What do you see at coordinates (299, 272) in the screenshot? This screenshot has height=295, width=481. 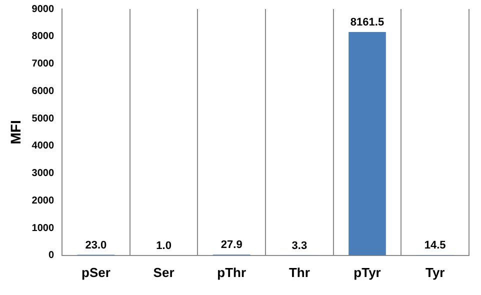 I see `x-tick-label: Thr` at bounding box center [299, 272].